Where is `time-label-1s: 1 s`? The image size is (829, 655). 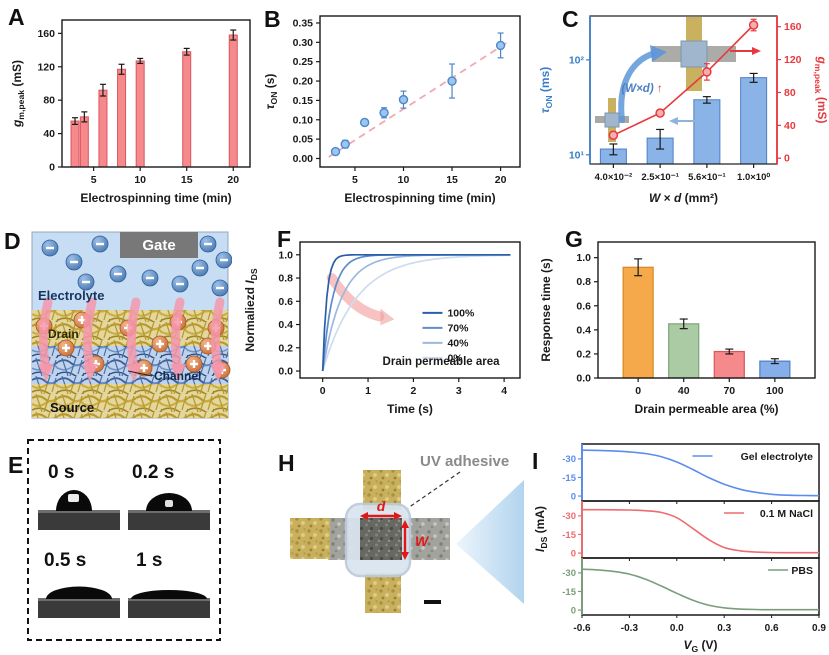
time-label-1s: 1 s is located at coordinates (149, 560).